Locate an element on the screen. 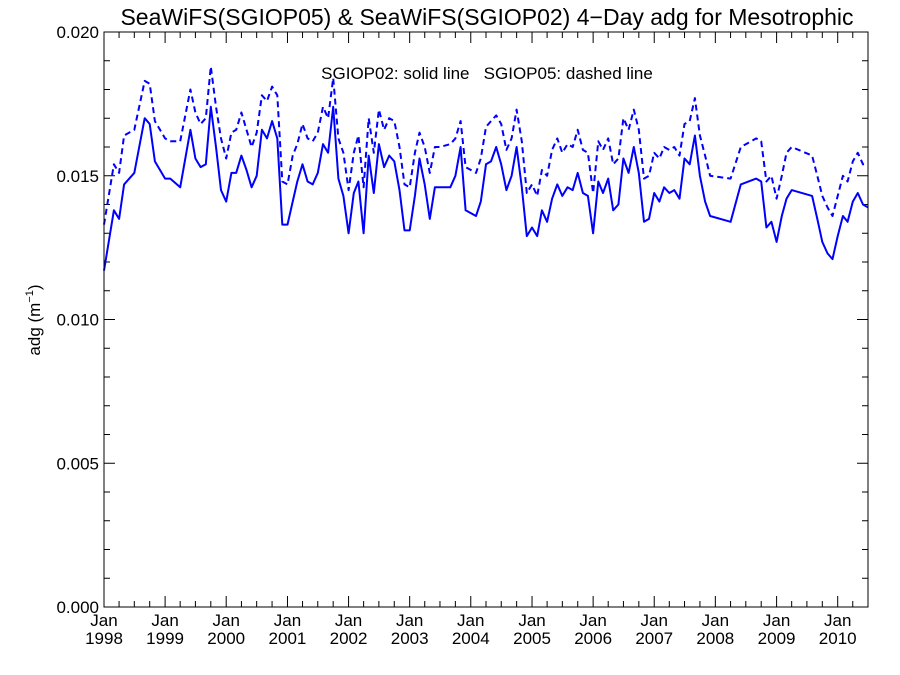 This screenshot has height=675, width=900. x-tick-year: 2009 is located at coordinates (777, 638).